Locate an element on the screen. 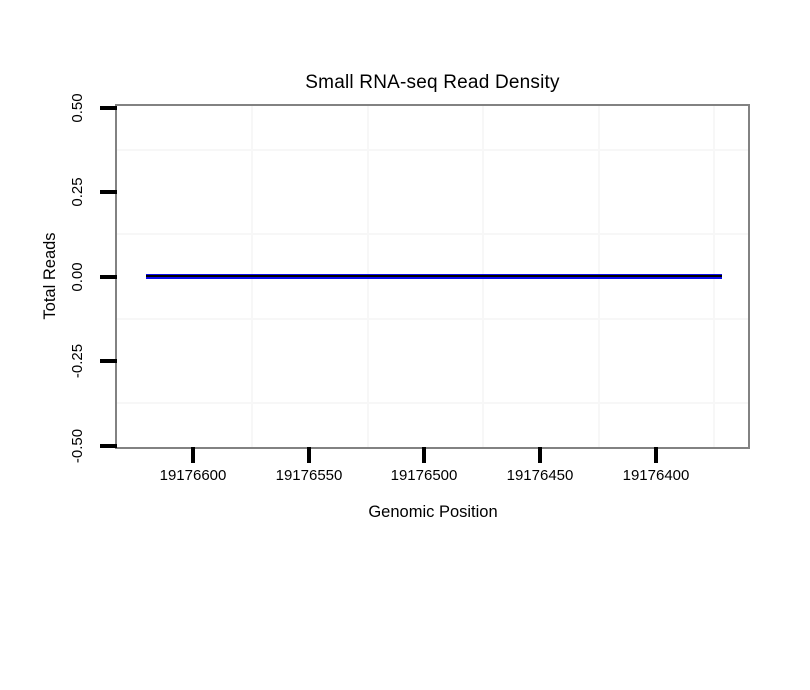  y-tick-label: 0.00 is located at coordinates (77, 277).